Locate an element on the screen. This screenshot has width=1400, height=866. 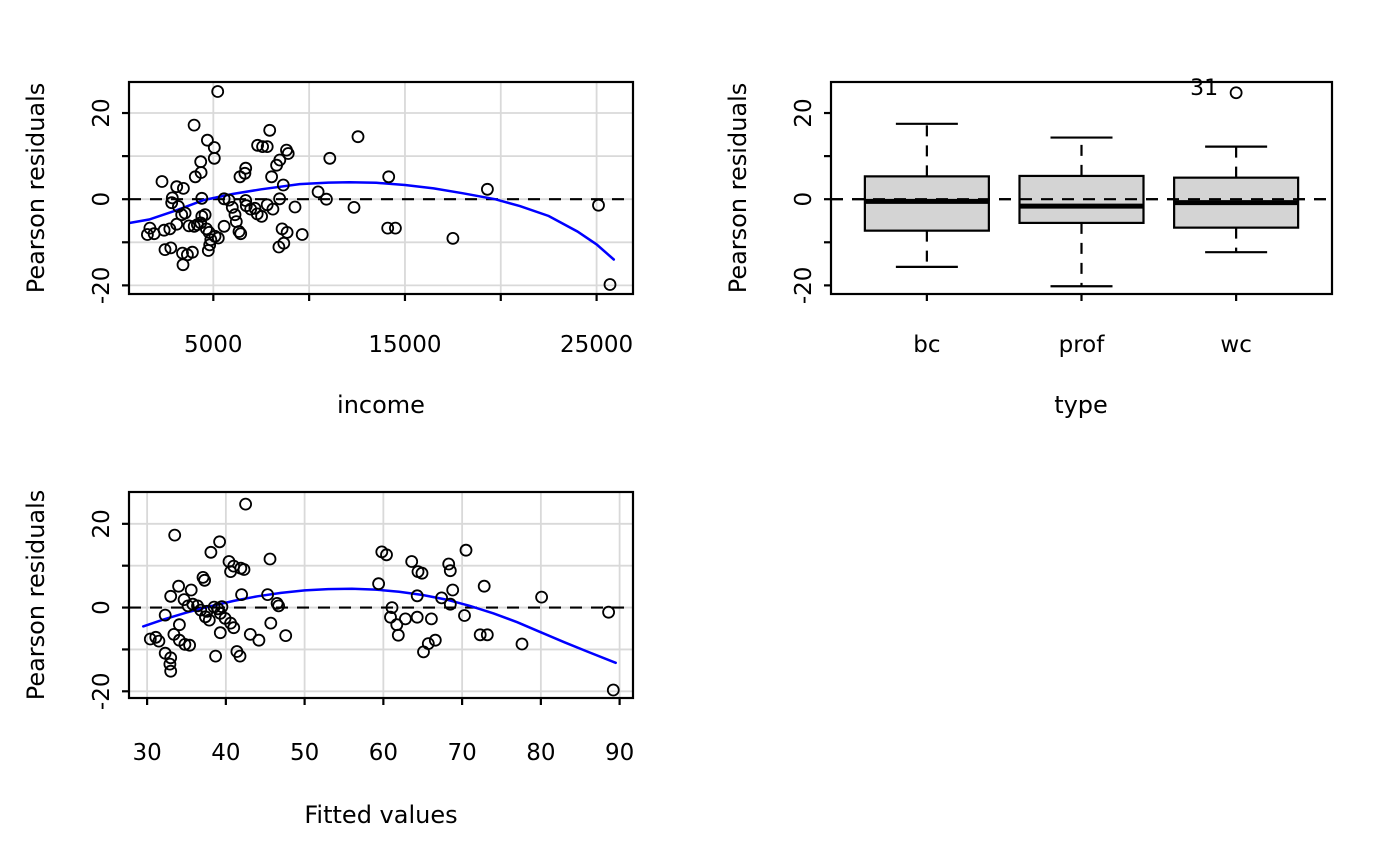
smooth-curve is located at coordinates (372, 220).